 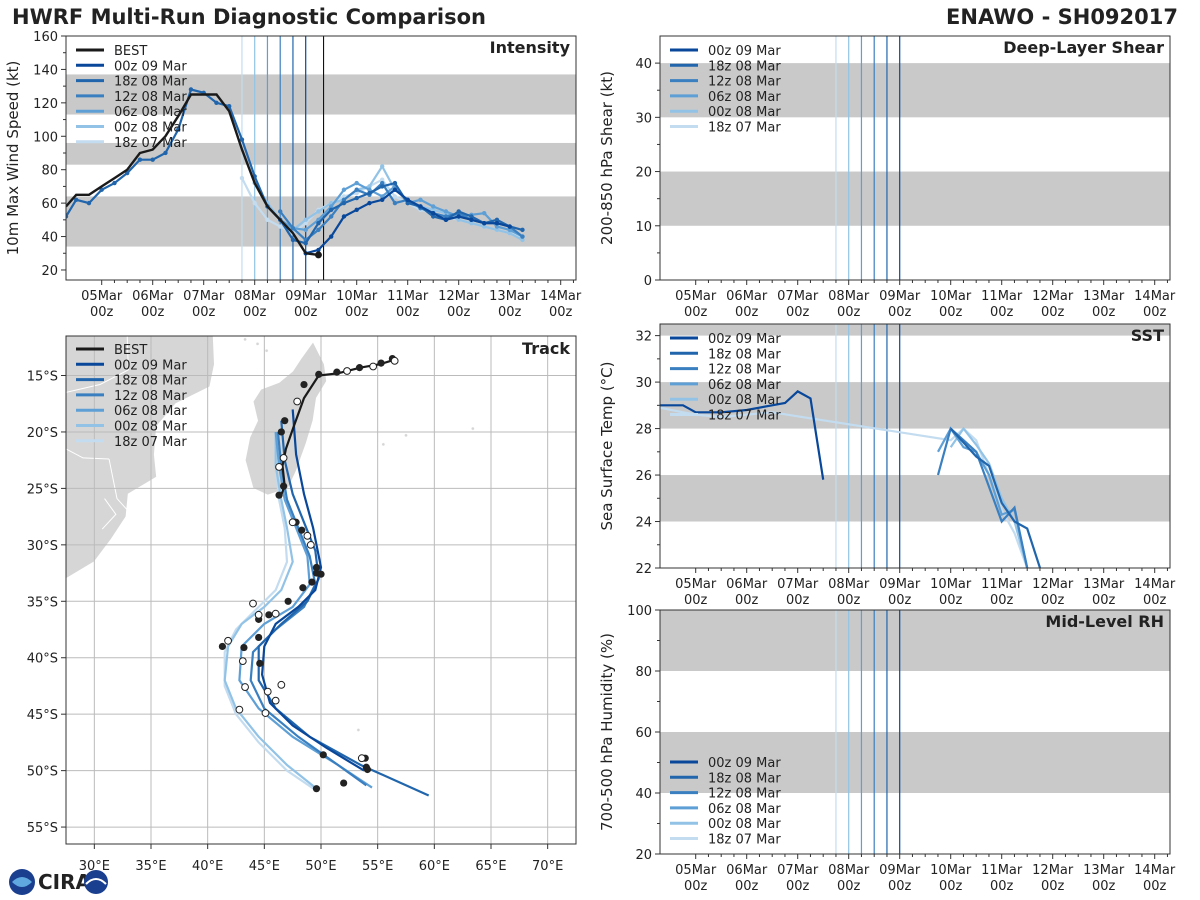 What do you see at coordinates (45, 37) in the screenshot?
I see `intensity-ytick-label: 160` at bounding box center [45, 37].